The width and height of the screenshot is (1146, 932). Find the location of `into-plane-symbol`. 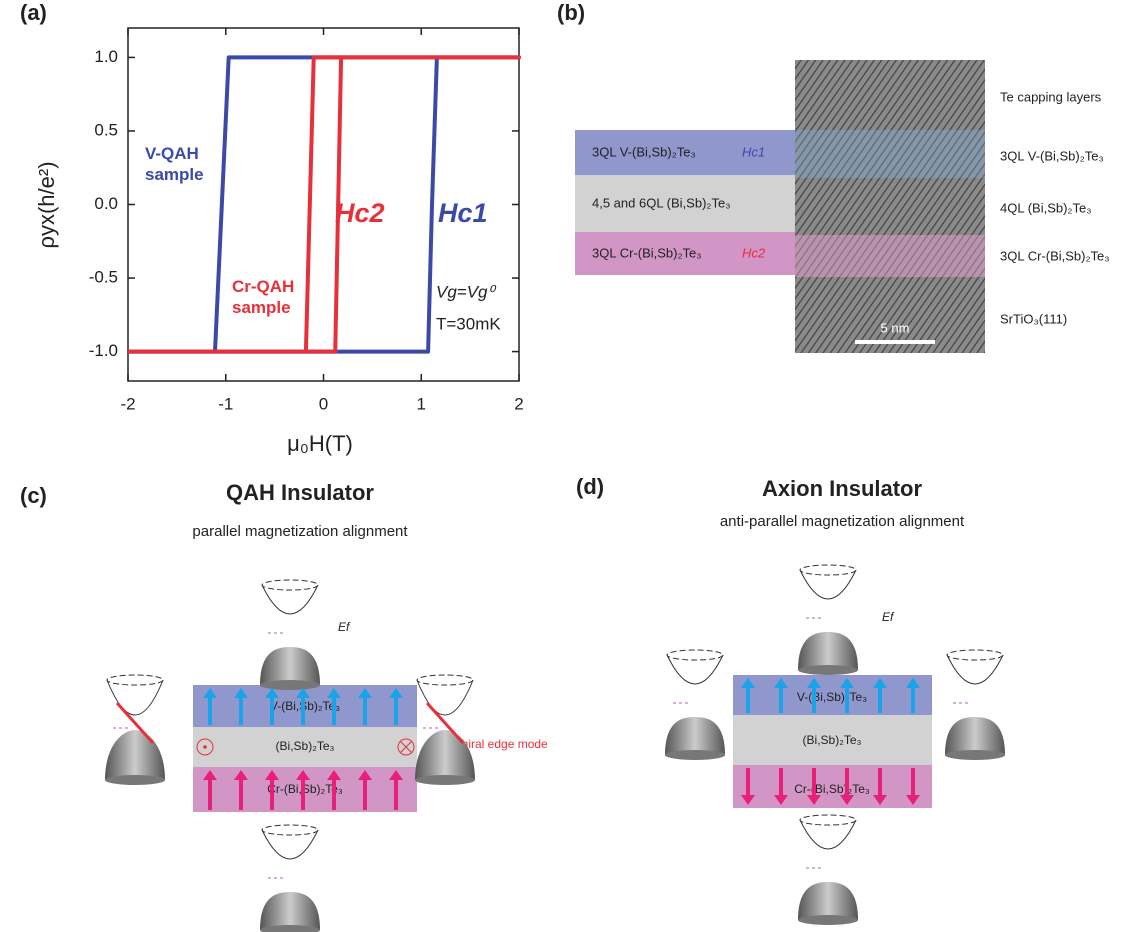

into-plane-symbol is located at coordinates (406, 747).